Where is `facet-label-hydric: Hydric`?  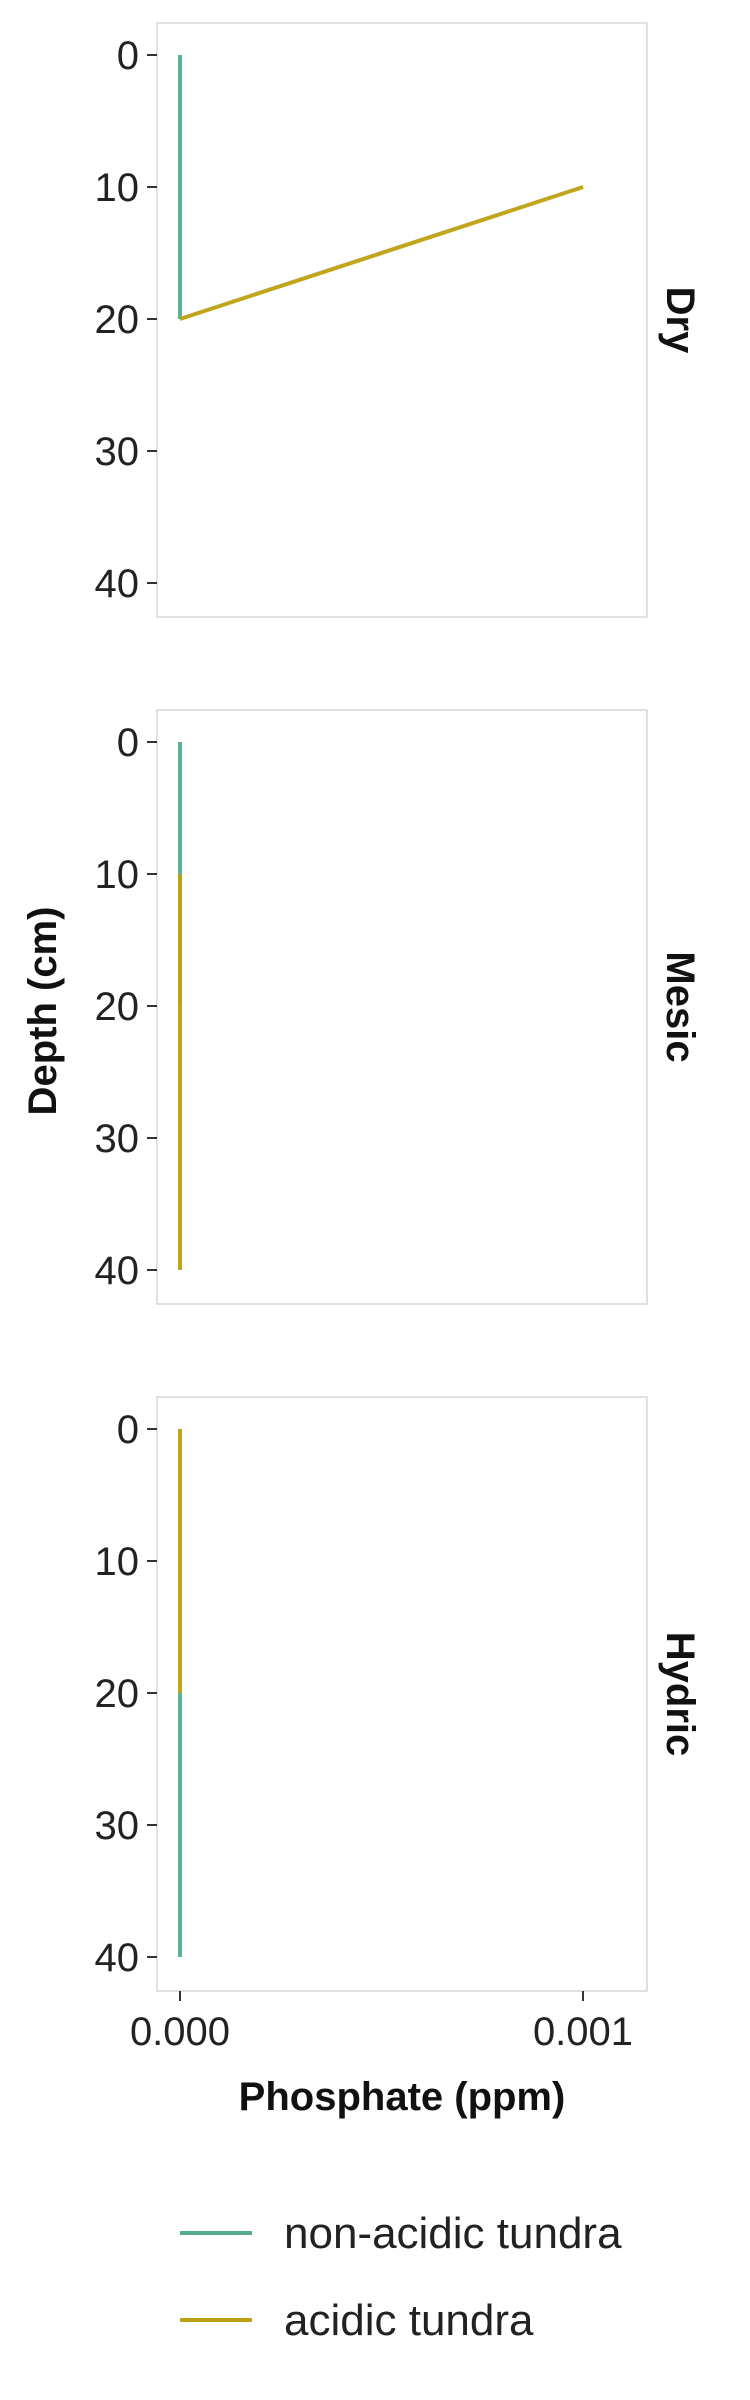
facet-label-hydric: Hydric is located at coordinates (680, 1694).